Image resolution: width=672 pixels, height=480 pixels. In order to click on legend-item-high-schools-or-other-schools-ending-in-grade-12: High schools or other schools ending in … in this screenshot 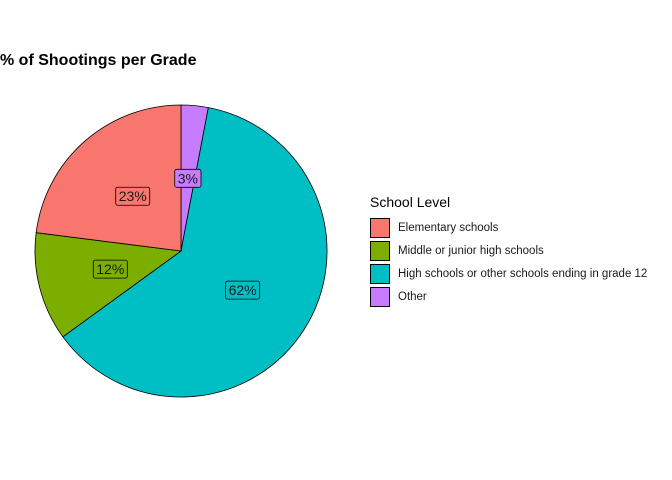, I will do `click(520, 273)`.